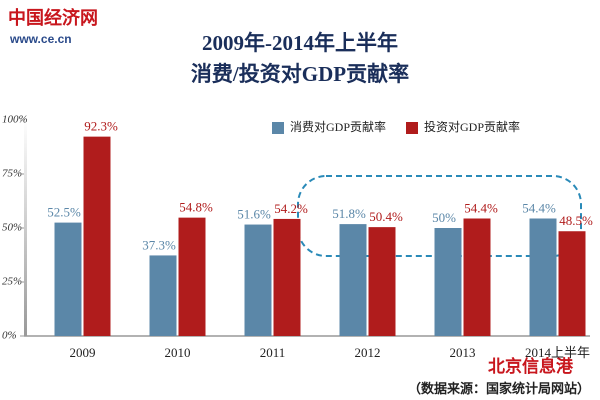  I want to click on chart-subtitle: 消费/投资对GDP贡献率, so click(300, 74).